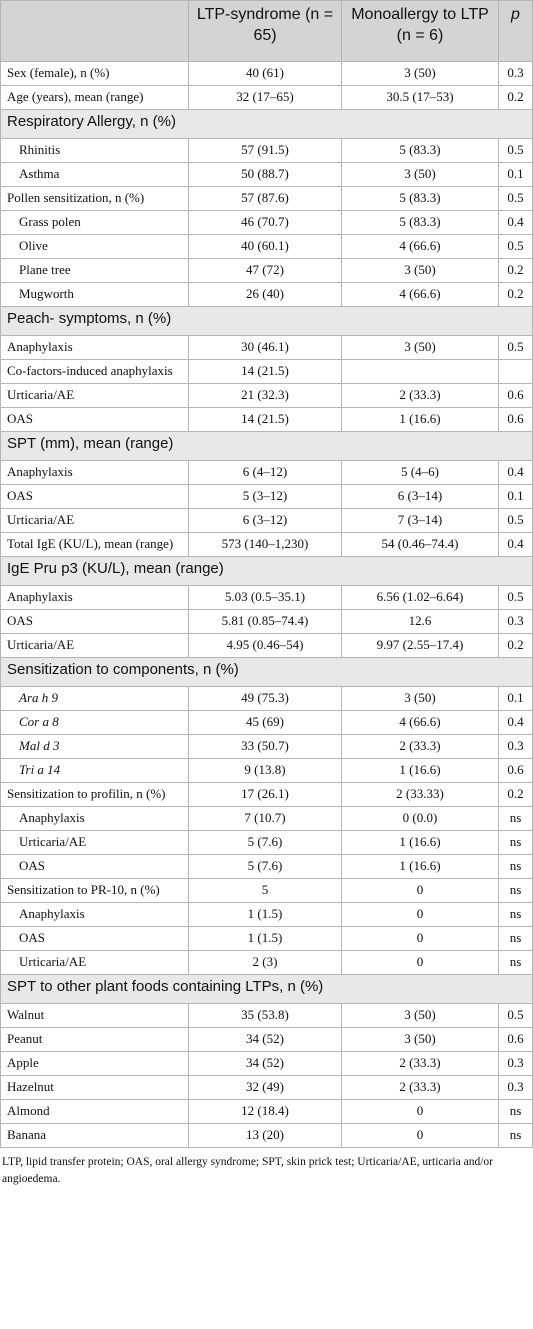 The height and width of the screenshot is (1329, 533). I want to click on cell-mono: 2 (33.33), so click(420, 794).